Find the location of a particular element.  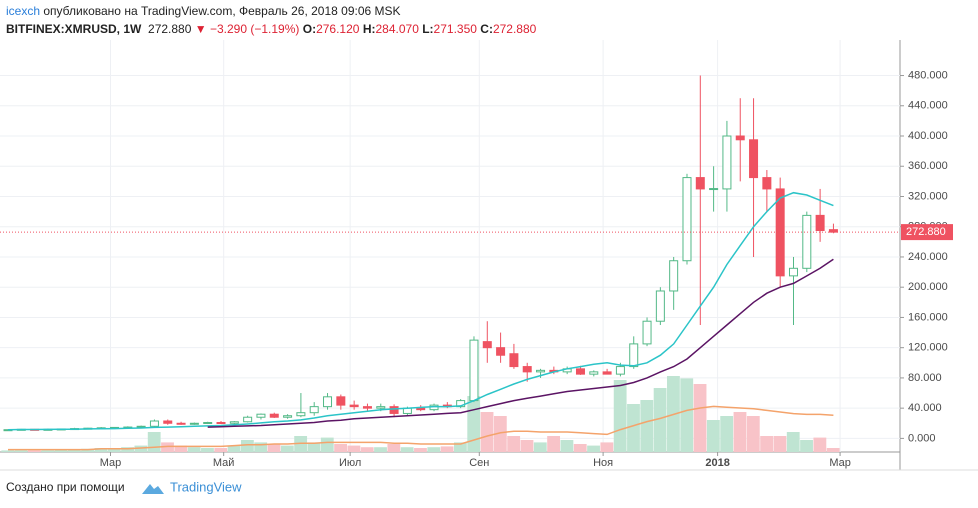

ohlc-value: 276.120 is located at coordinates (338, 29).